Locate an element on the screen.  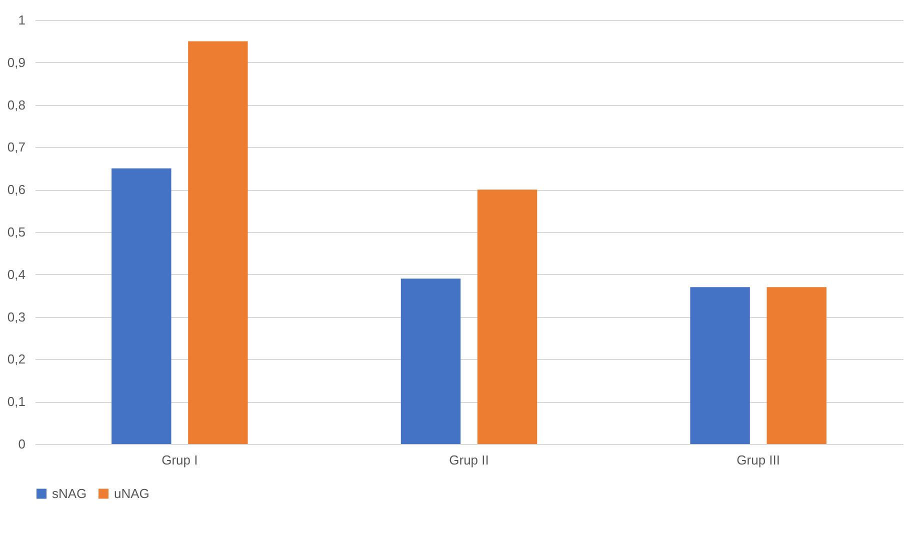
y-tick-label: 0,9 is located at coordinates (16, 62).